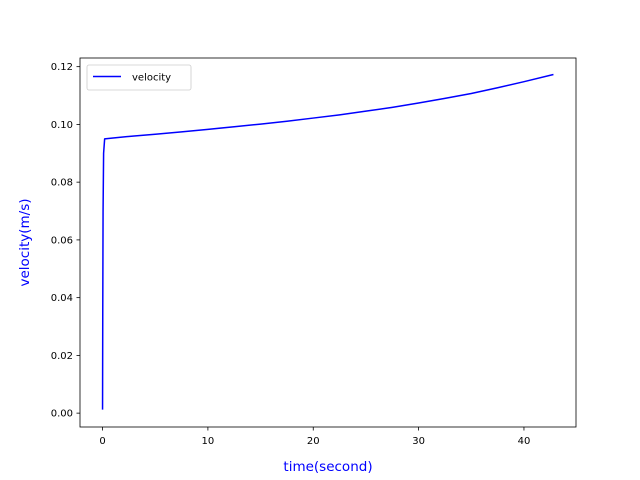 This screenshot has width=640, height=480. I want to click on legend-box, so click(139, 77).